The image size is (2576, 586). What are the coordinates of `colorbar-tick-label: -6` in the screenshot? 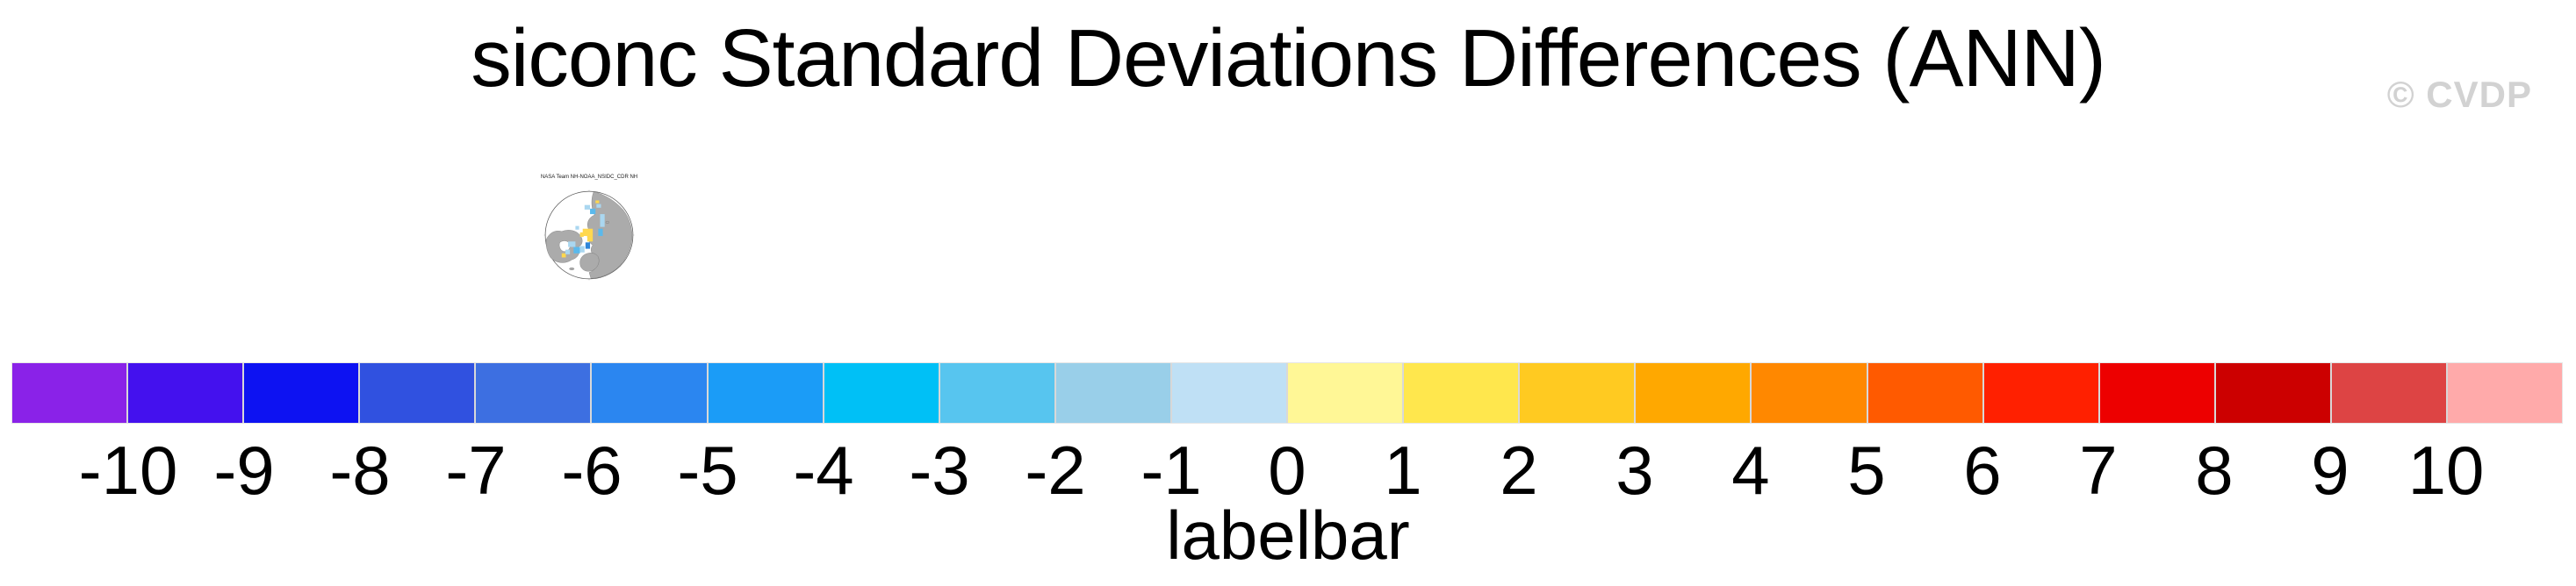 It's located at (591, 471).